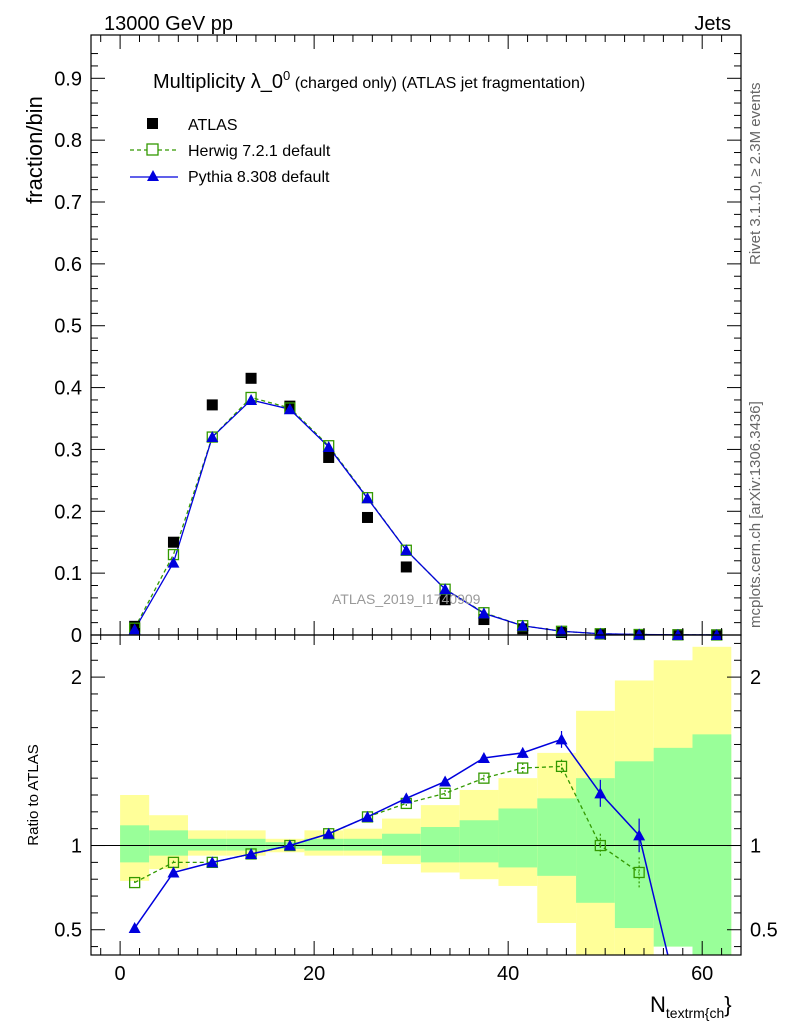 Image resolution: width=786 pixels, height=1024 pixels. Describe the element at coordinates (68, 389) in the screenshot. I see `y-tick-label-main: 0.4` at that location.